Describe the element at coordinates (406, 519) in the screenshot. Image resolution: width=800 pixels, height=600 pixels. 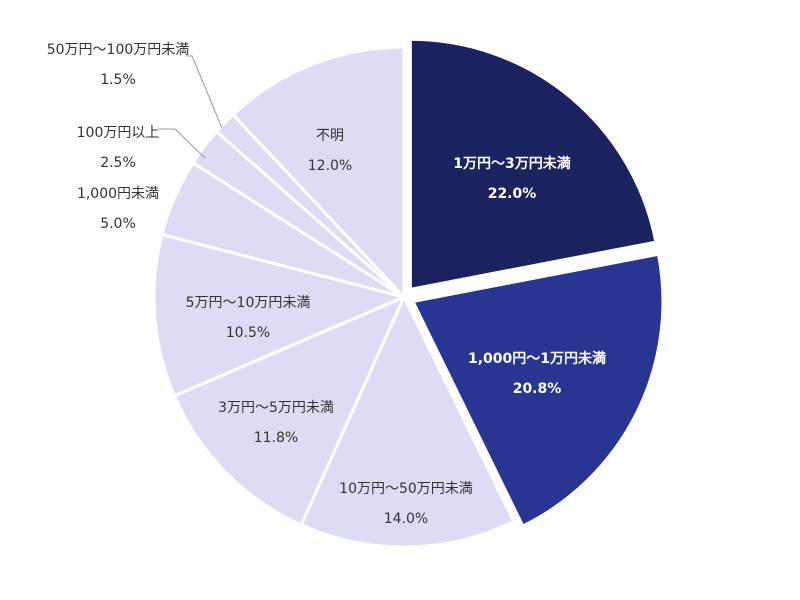
I see `slice-value: 14.0%` at that location.